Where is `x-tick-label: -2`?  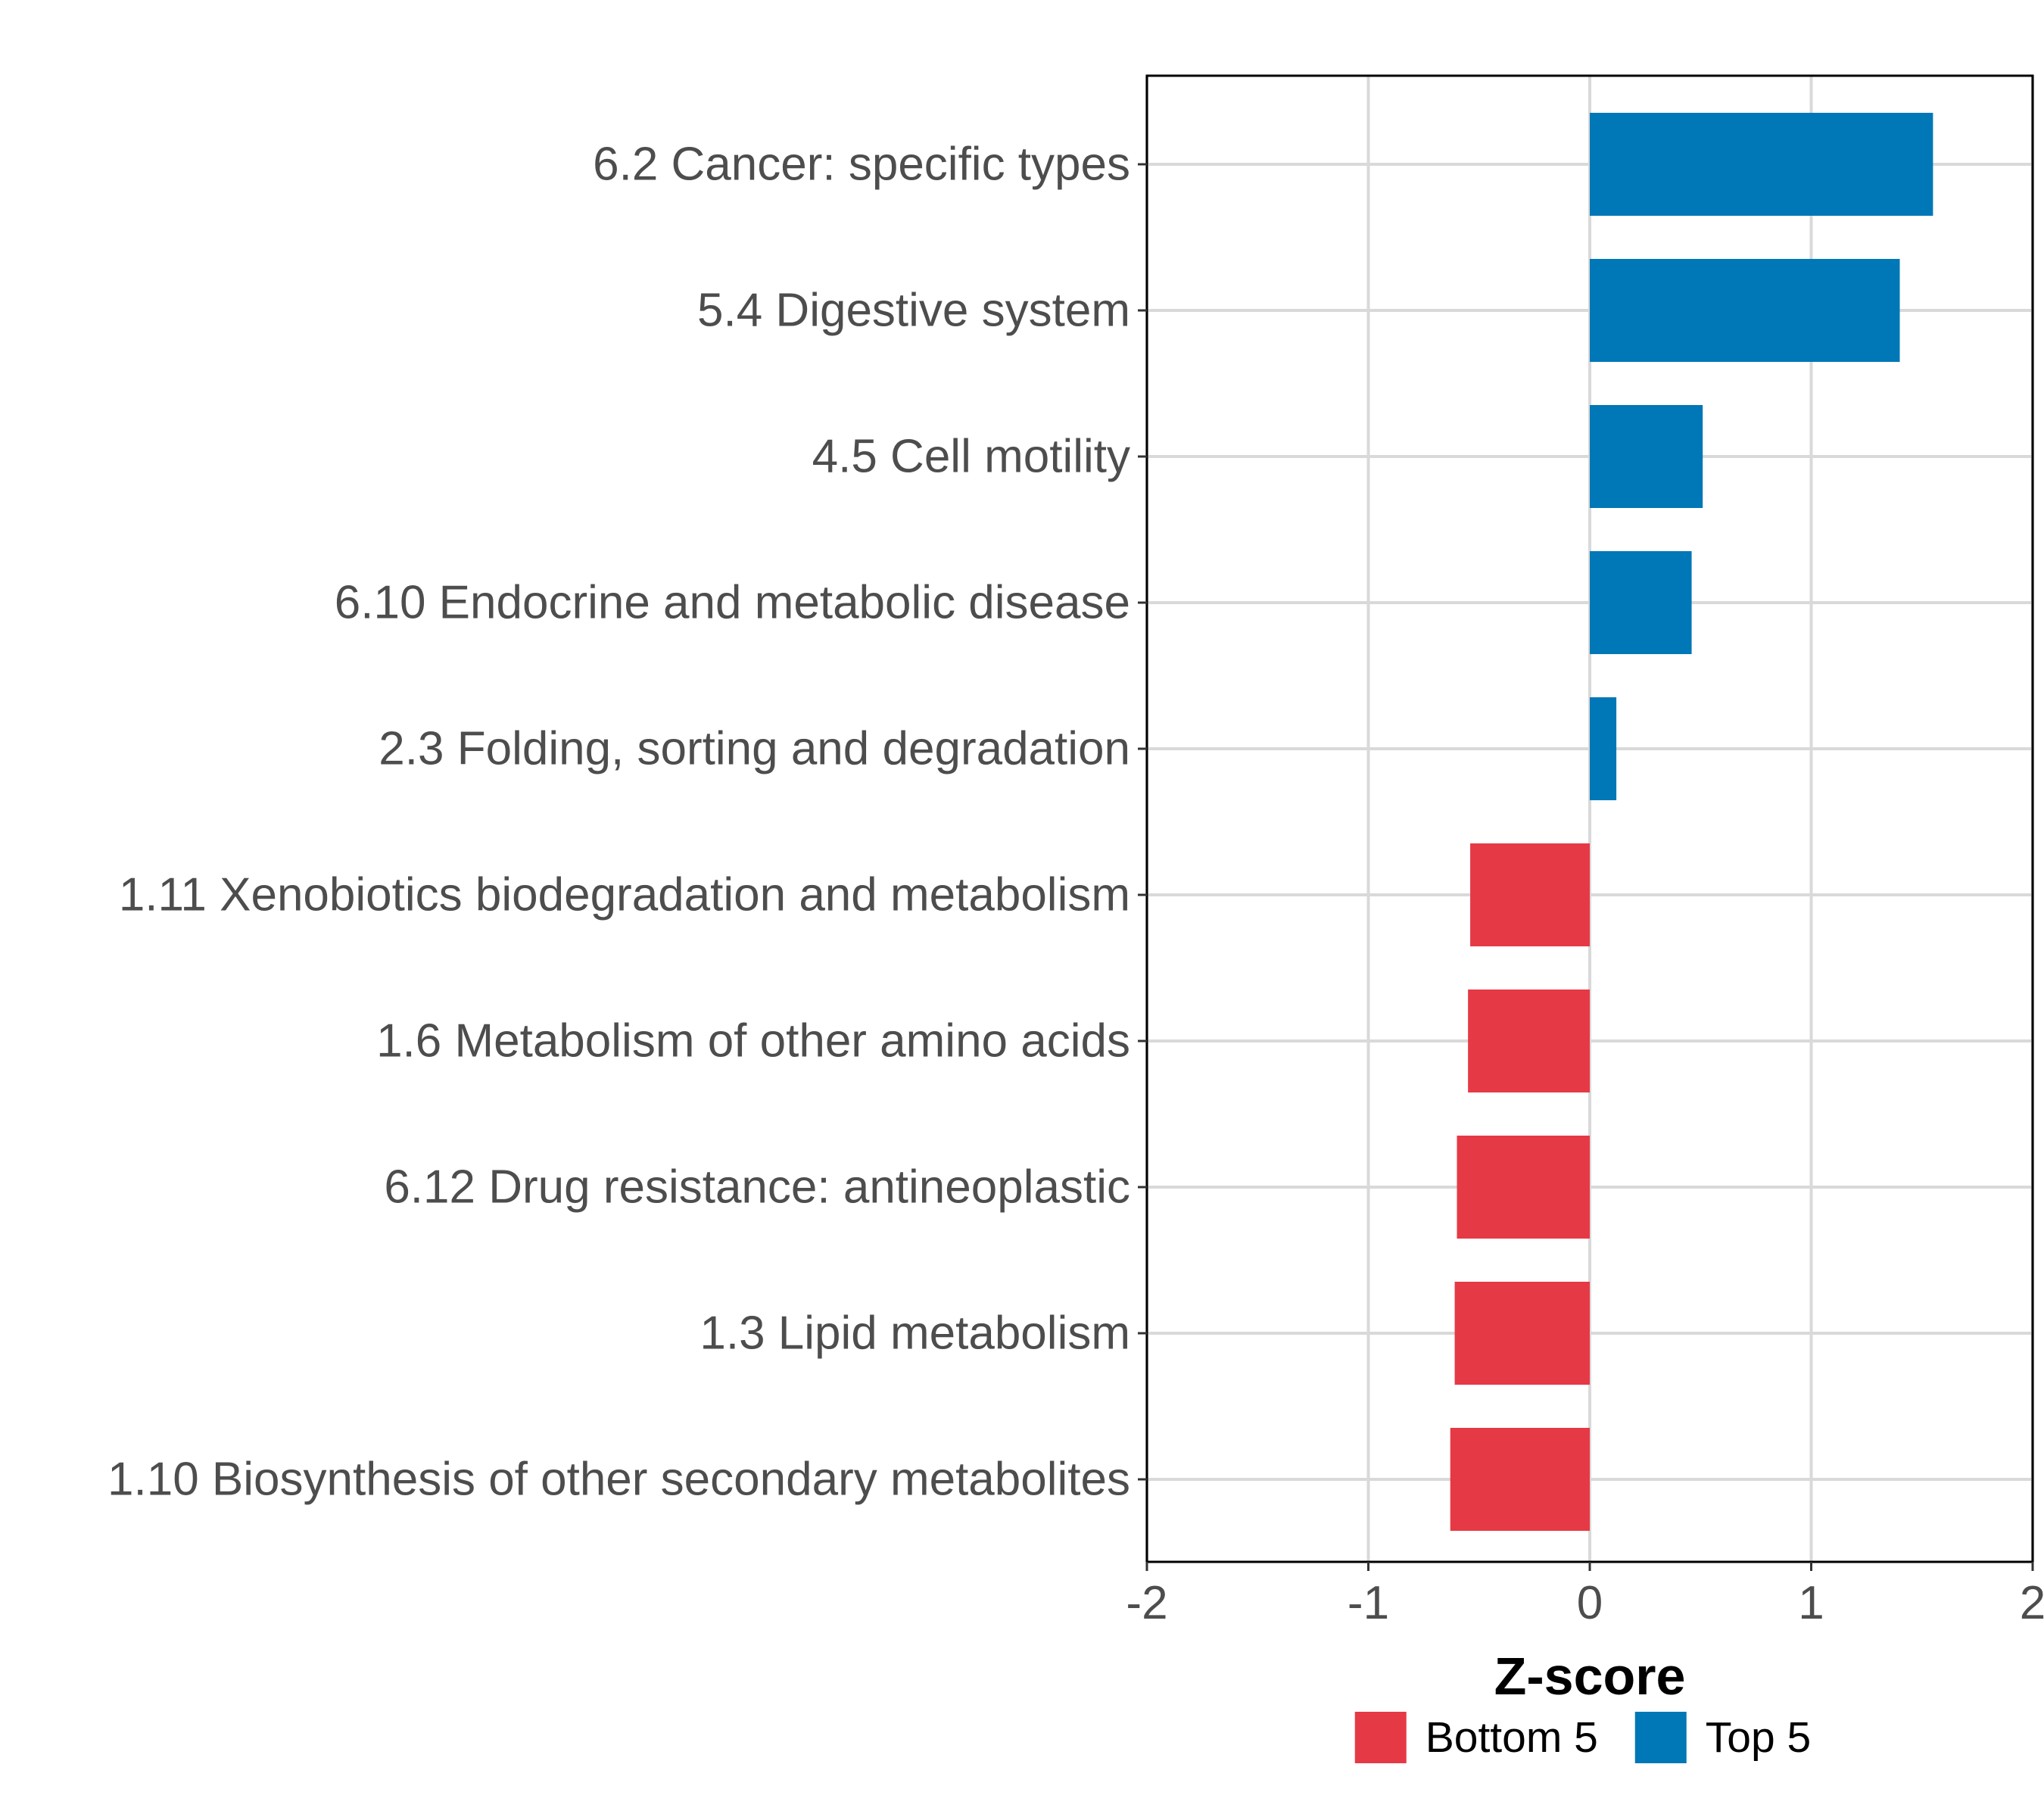
x-tick-label: -2 is located at coordinates (1146, 1603).